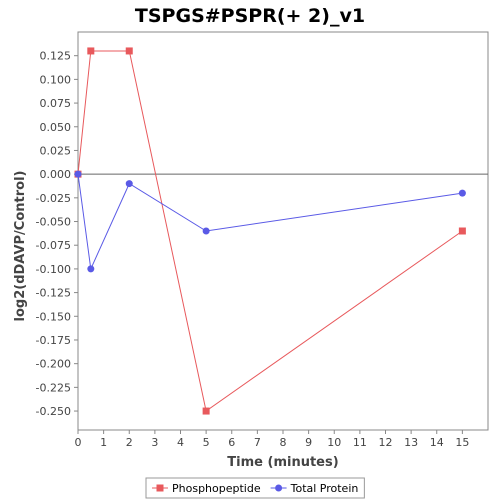 The width and height of the screenshot is (500, 500). I want to click on y-tick-label: -0.250, so click(53, 411).